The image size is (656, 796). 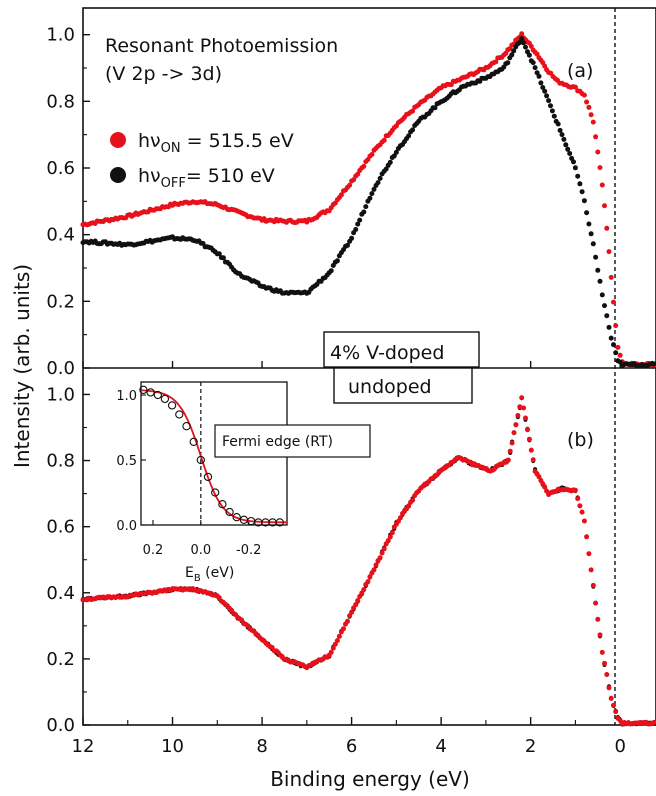 What do you see at coordinates (126, 526) in the screenshot?
I see `inset-y-tick-label-0: 0.0` at bounding box center [126, 526].